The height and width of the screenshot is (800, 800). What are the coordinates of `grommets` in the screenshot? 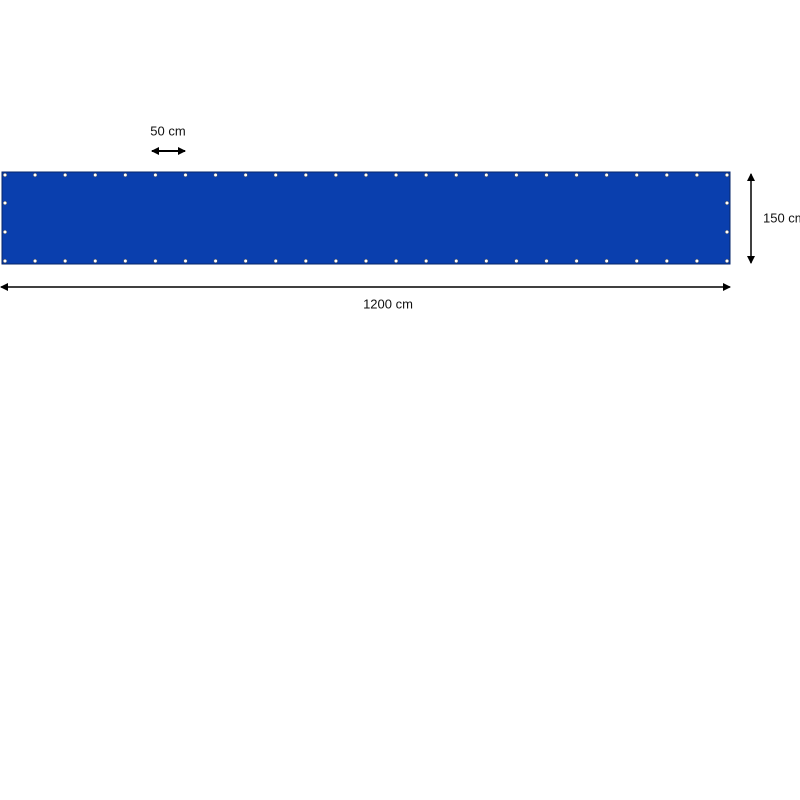 It's located at (366, 218).